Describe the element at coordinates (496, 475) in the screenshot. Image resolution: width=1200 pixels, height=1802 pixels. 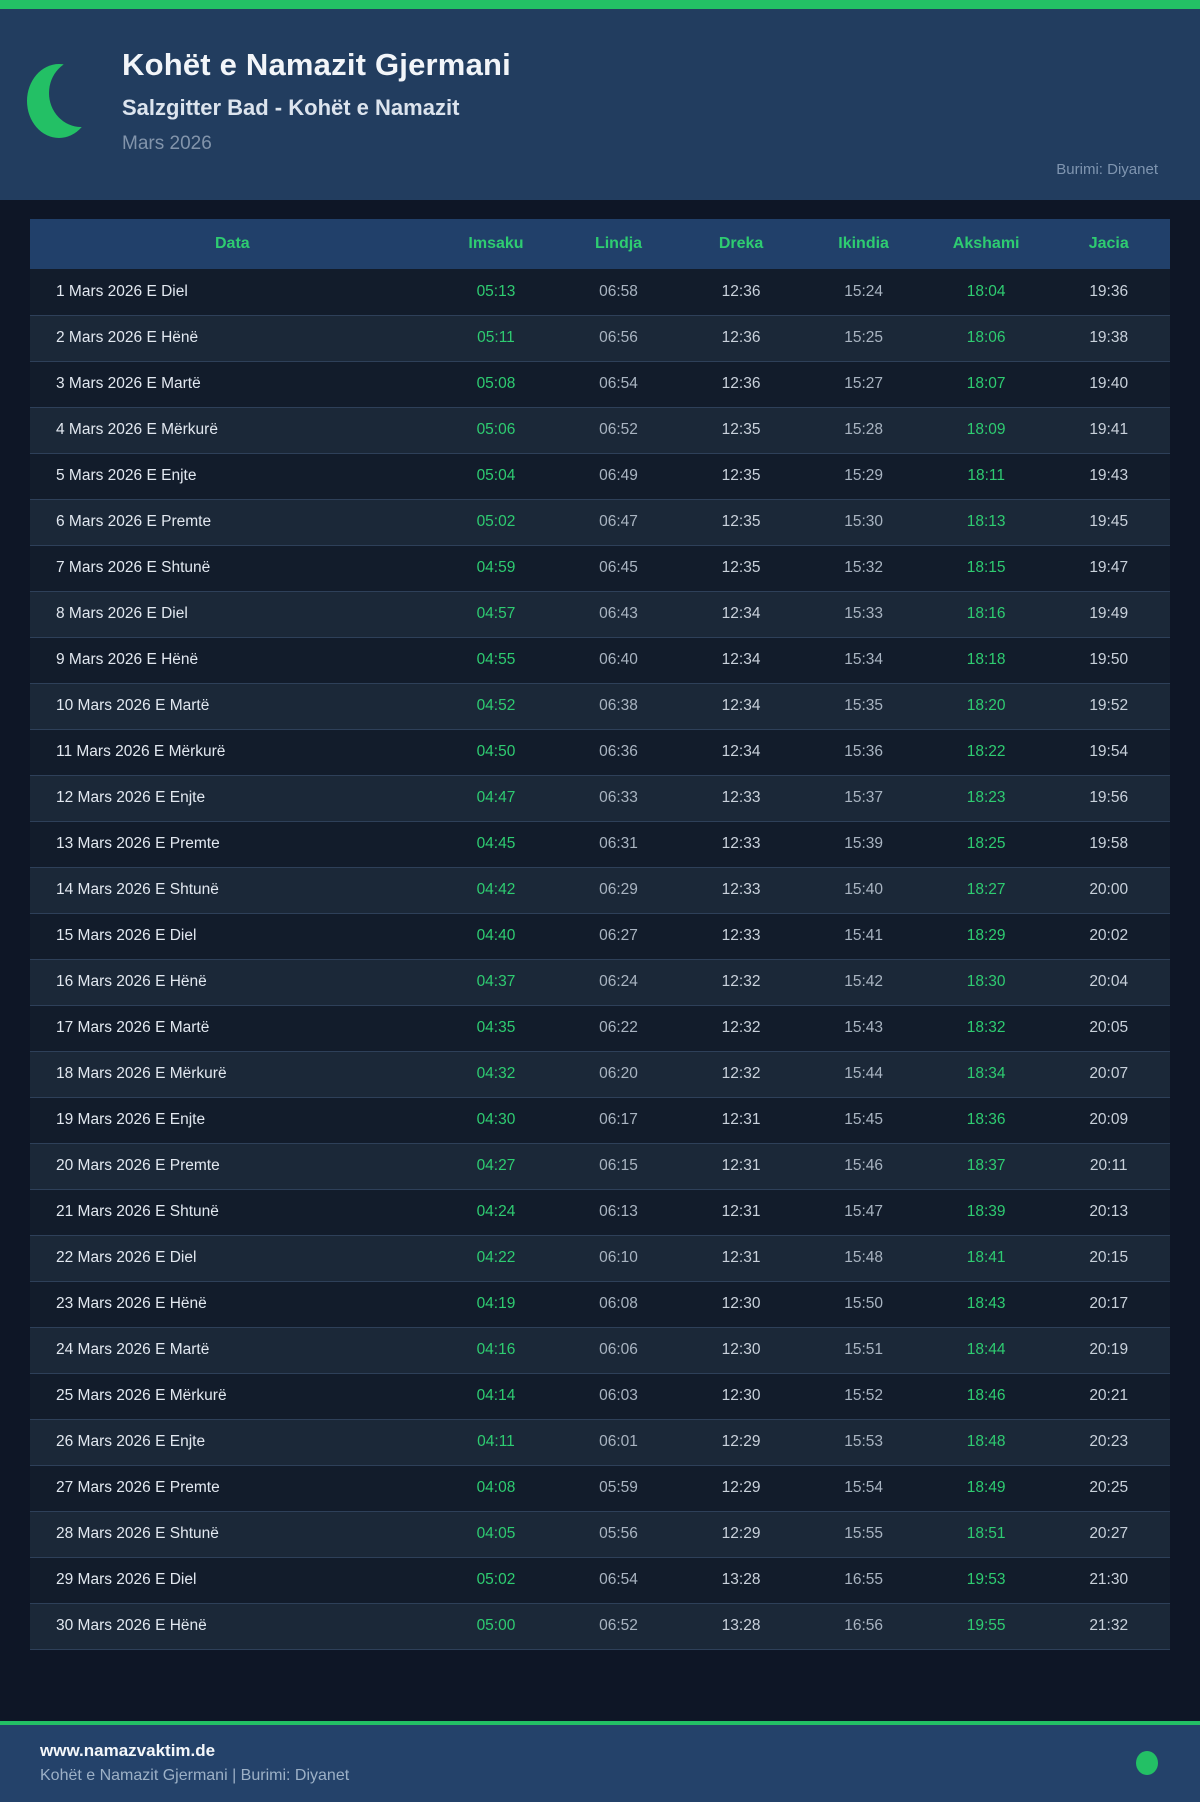
I see `cell-imsaku: 05:04` at that location.